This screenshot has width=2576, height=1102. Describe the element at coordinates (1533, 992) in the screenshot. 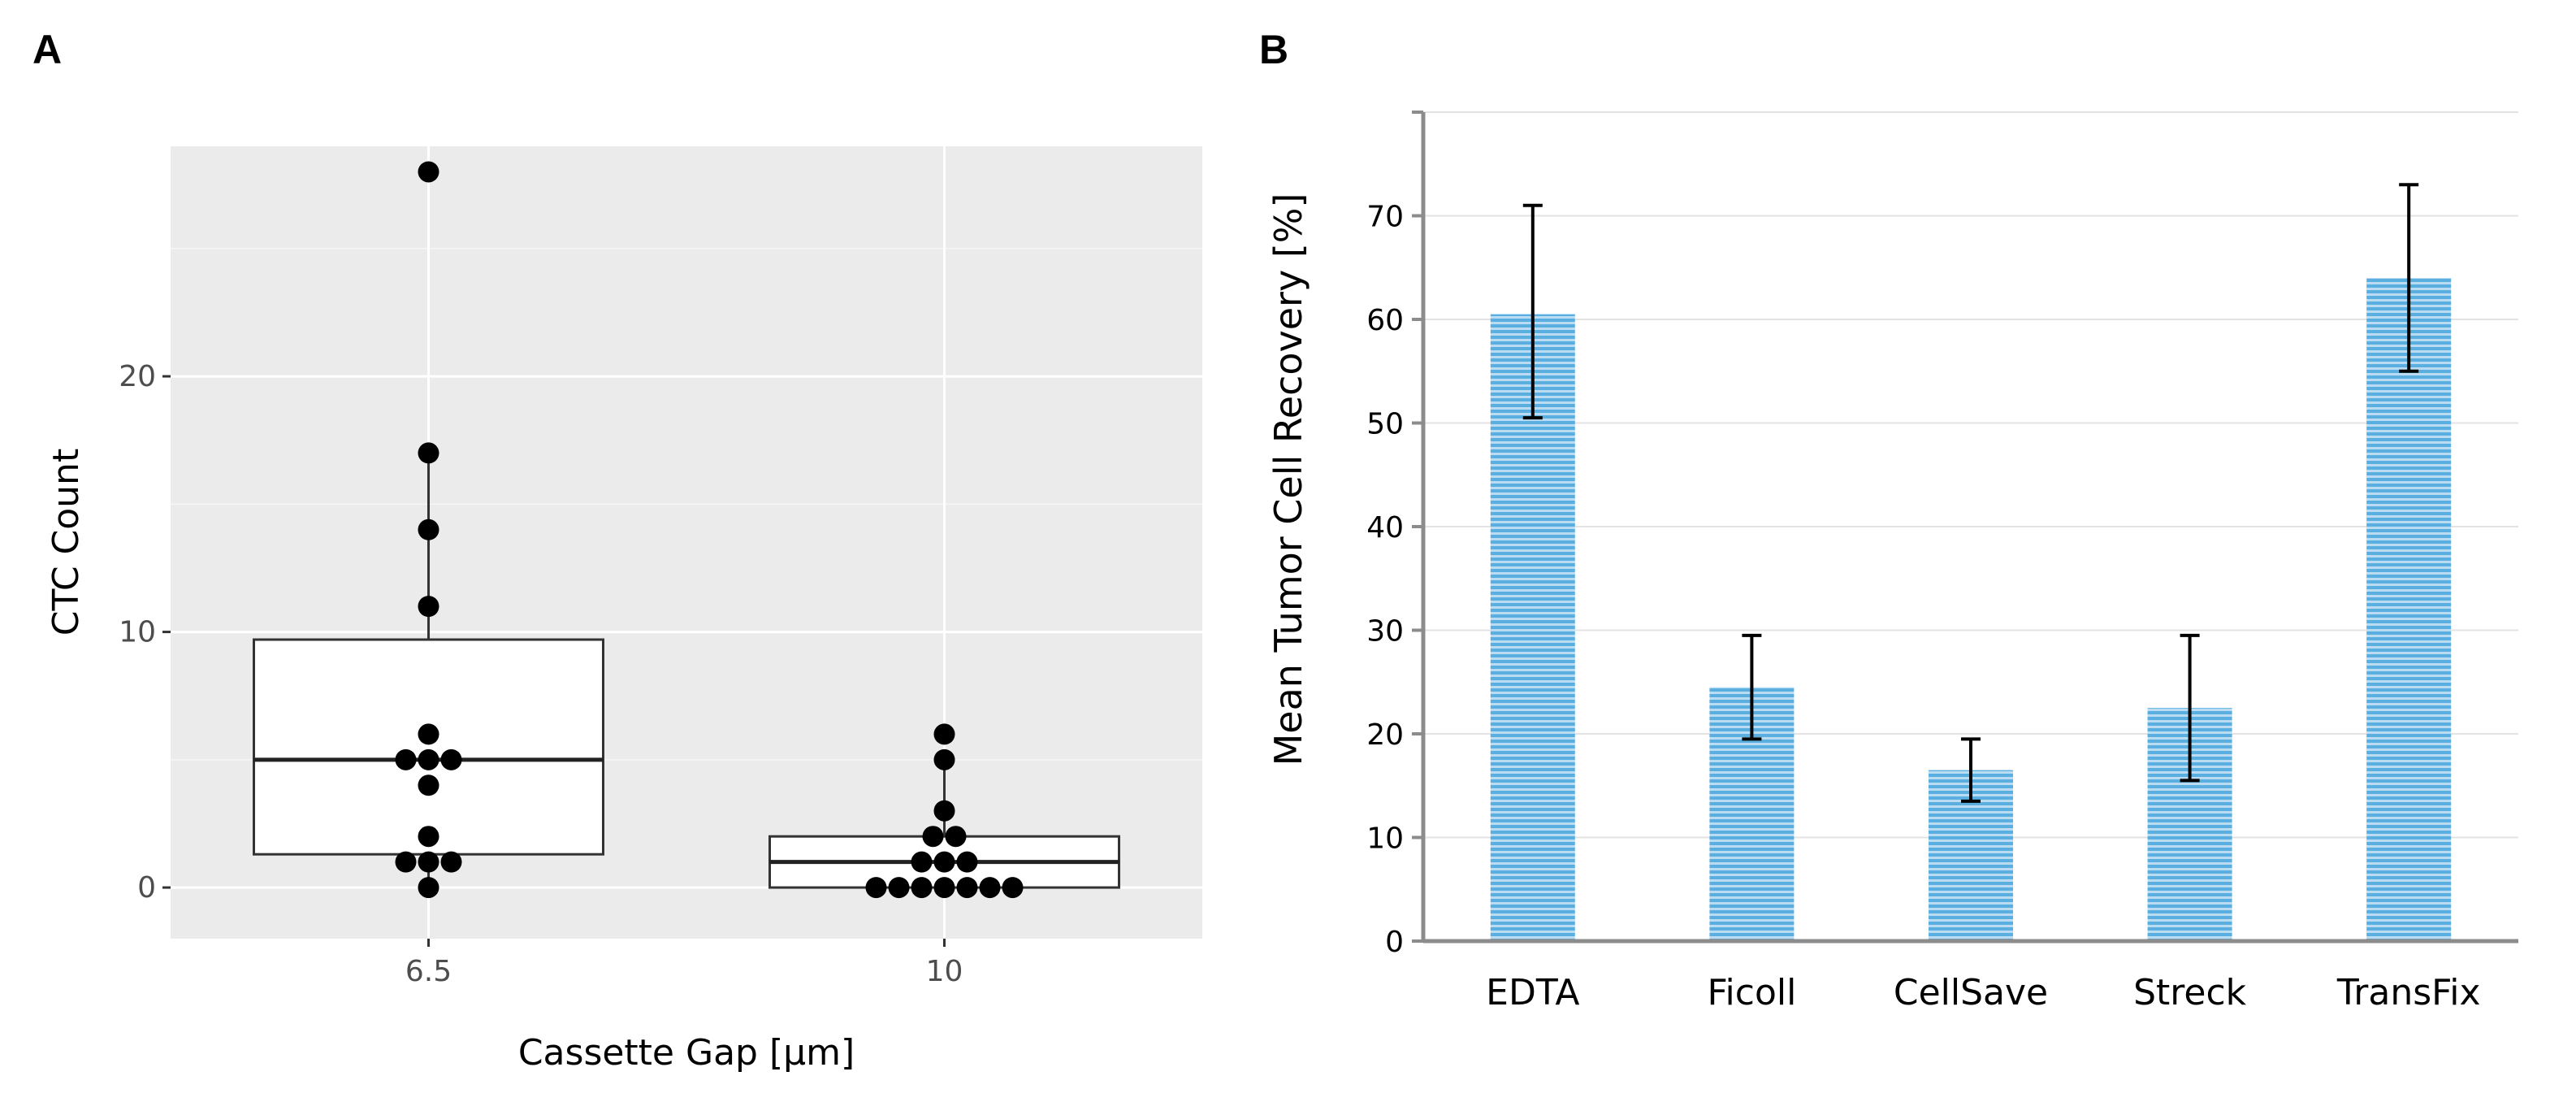

I see `x-category-label-b: EDTA` at that location.